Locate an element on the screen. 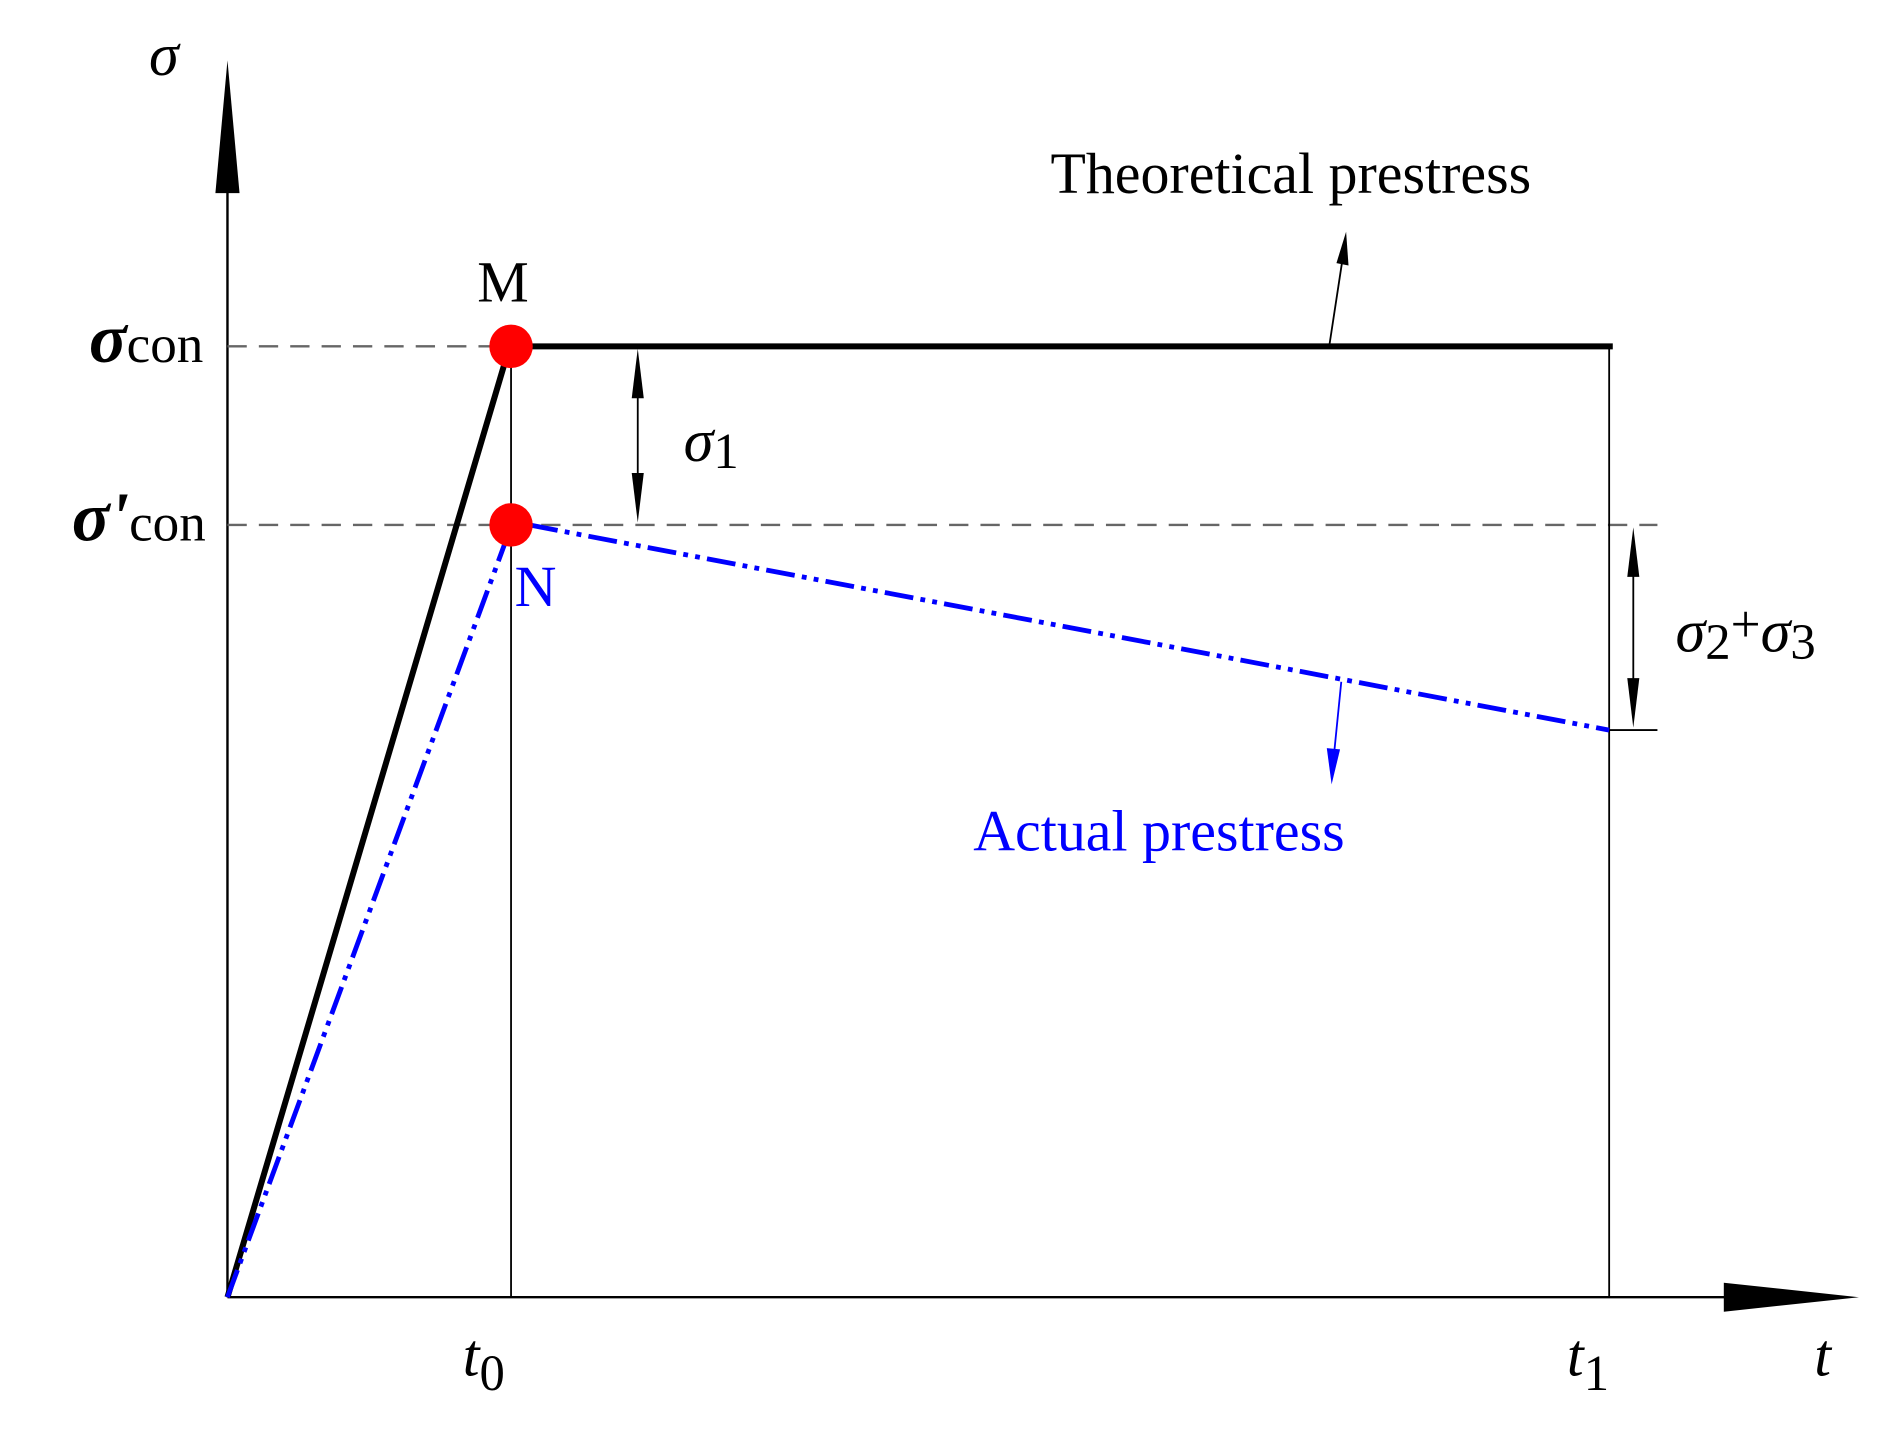 This screenshot has height=1436, width=1903. x-mark: t0 is located at coordinates (484, 1362).